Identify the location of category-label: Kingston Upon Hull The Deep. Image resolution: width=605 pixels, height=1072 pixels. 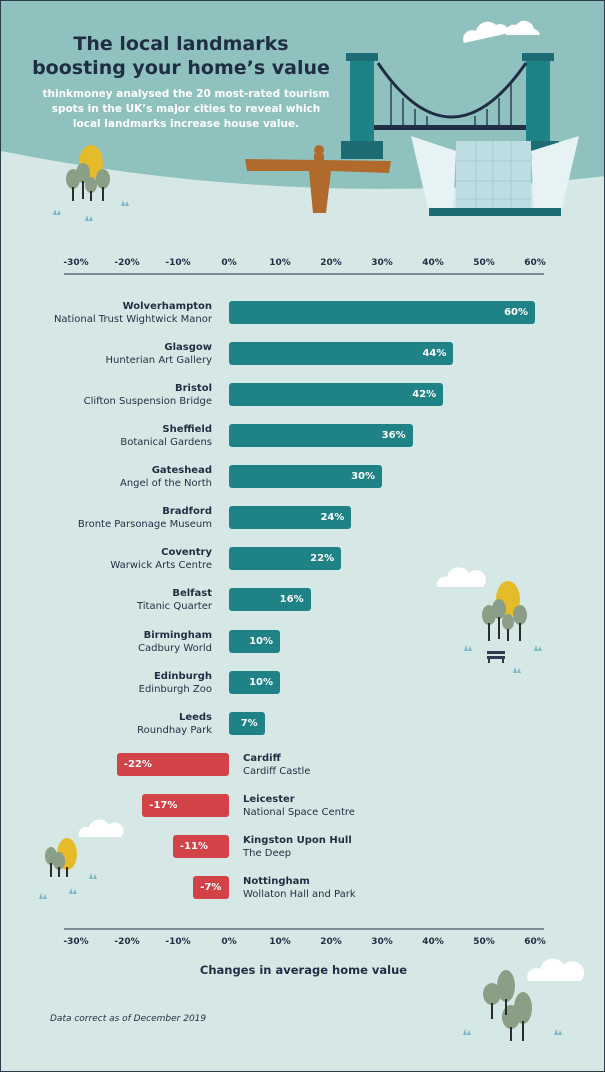
(297, 847).